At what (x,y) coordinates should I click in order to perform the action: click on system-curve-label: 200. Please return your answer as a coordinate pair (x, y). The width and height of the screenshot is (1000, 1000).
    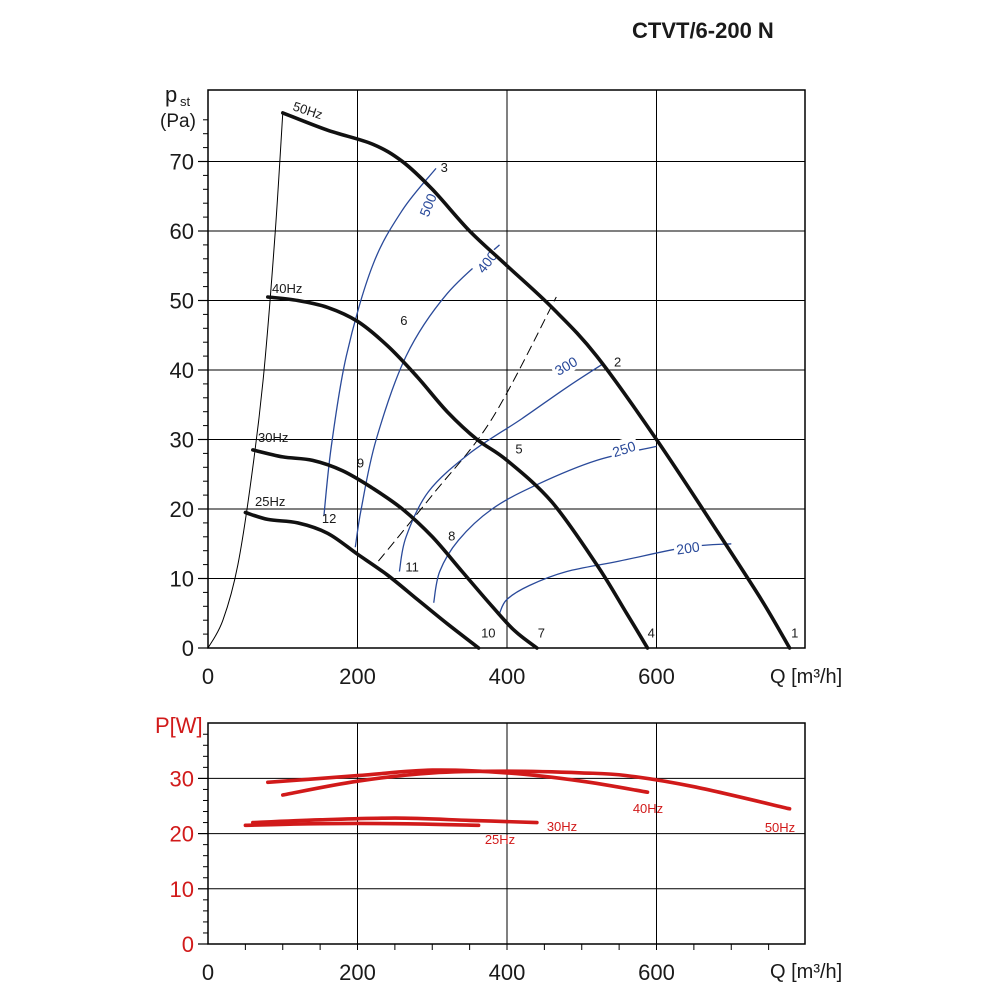
    Looking at the image, I should click on (688, 547).